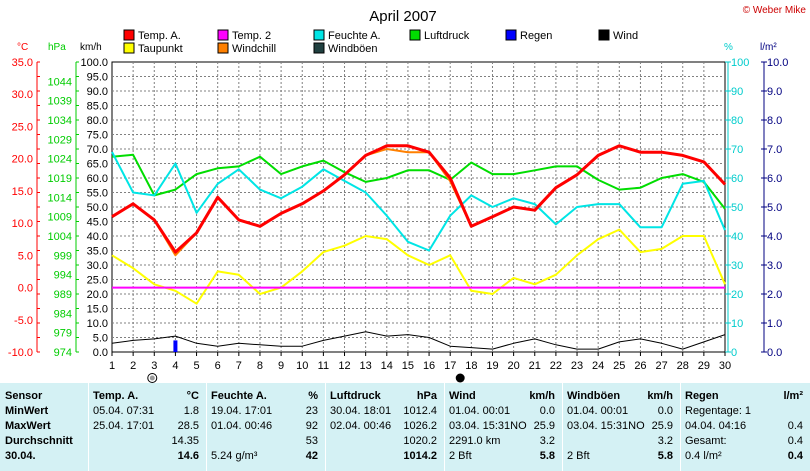 The height and width of the screenshot is (471, 810). What do you see at coordinates (447, 36) in the screenshot?
I see `legend-label: Luftdruck` at bounding box center [447, 36].